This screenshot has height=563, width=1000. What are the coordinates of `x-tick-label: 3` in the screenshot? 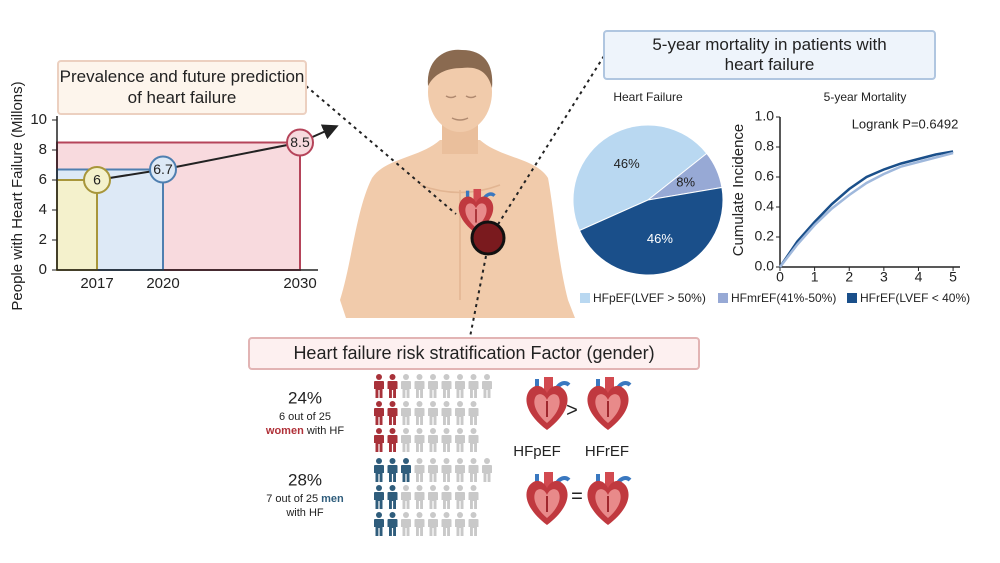 It's located at (884, 277).